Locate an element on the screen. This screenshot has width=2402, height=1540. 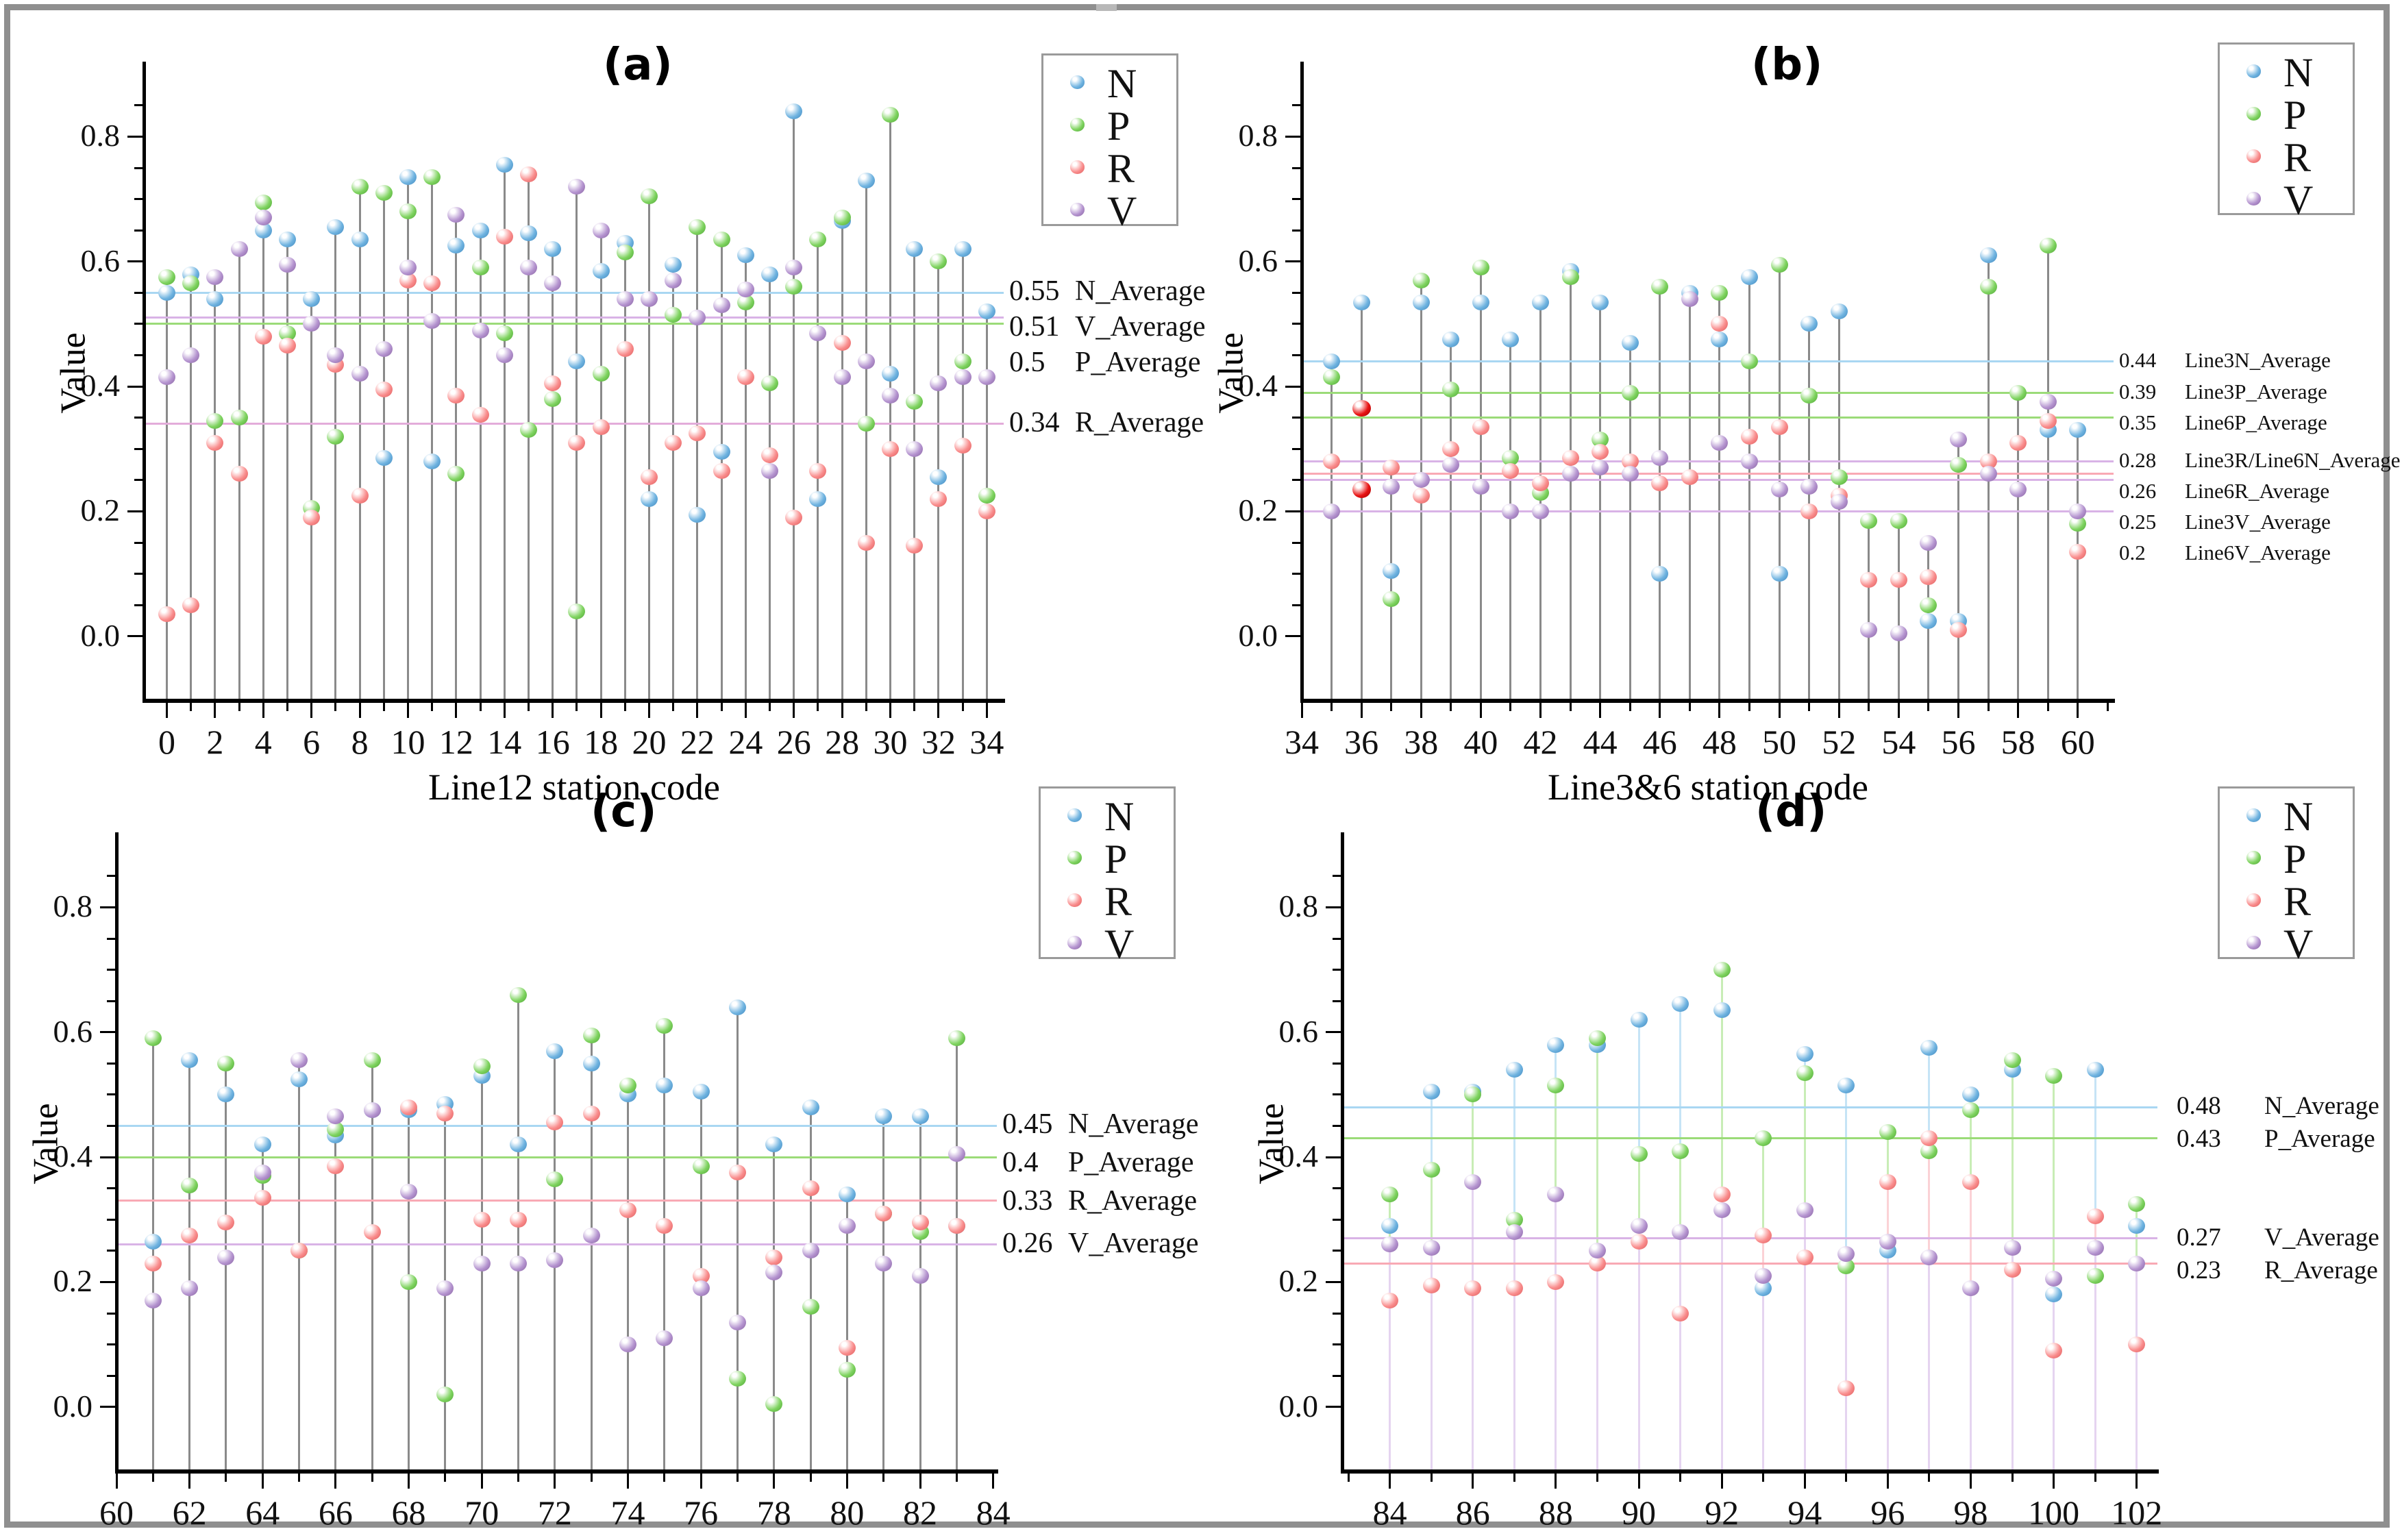
y-tick-label: 0.4 is located at coordinates (101, 385).